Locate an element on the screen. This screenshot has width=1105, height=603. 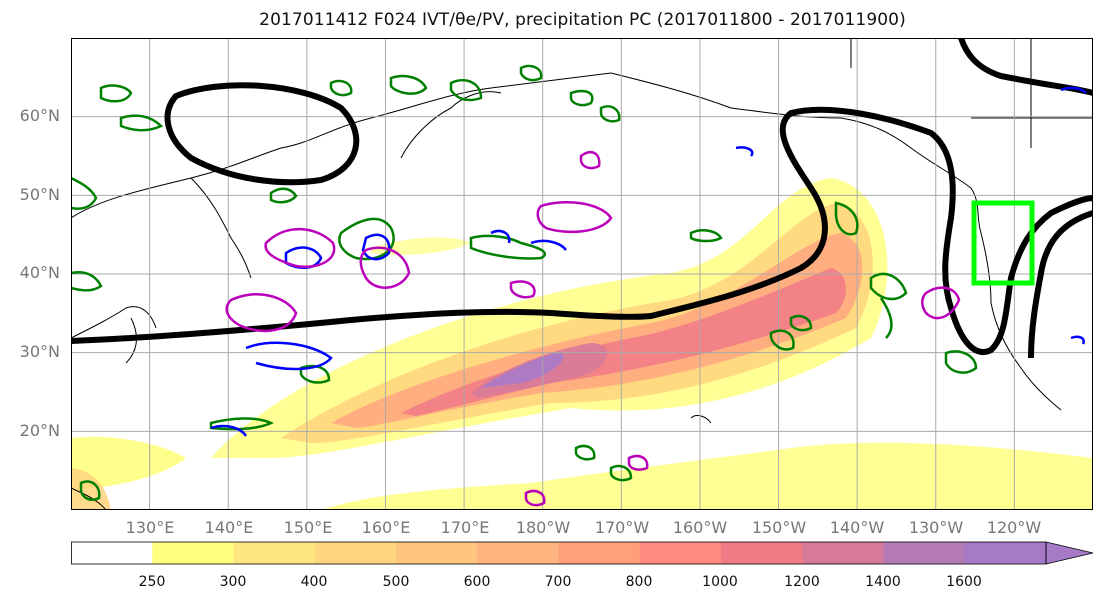
target-region-box is located at coordinates (1003, 243).